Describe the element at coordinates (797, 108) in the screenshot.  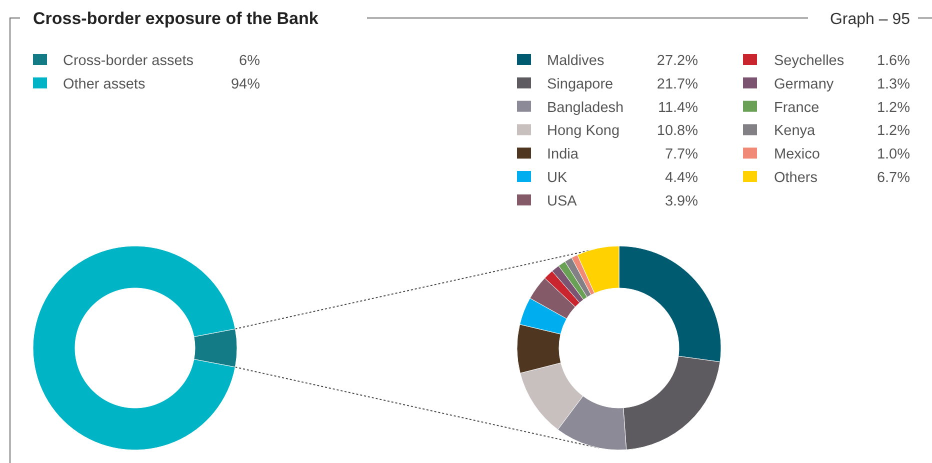
I see `legend-label: France` at that location.